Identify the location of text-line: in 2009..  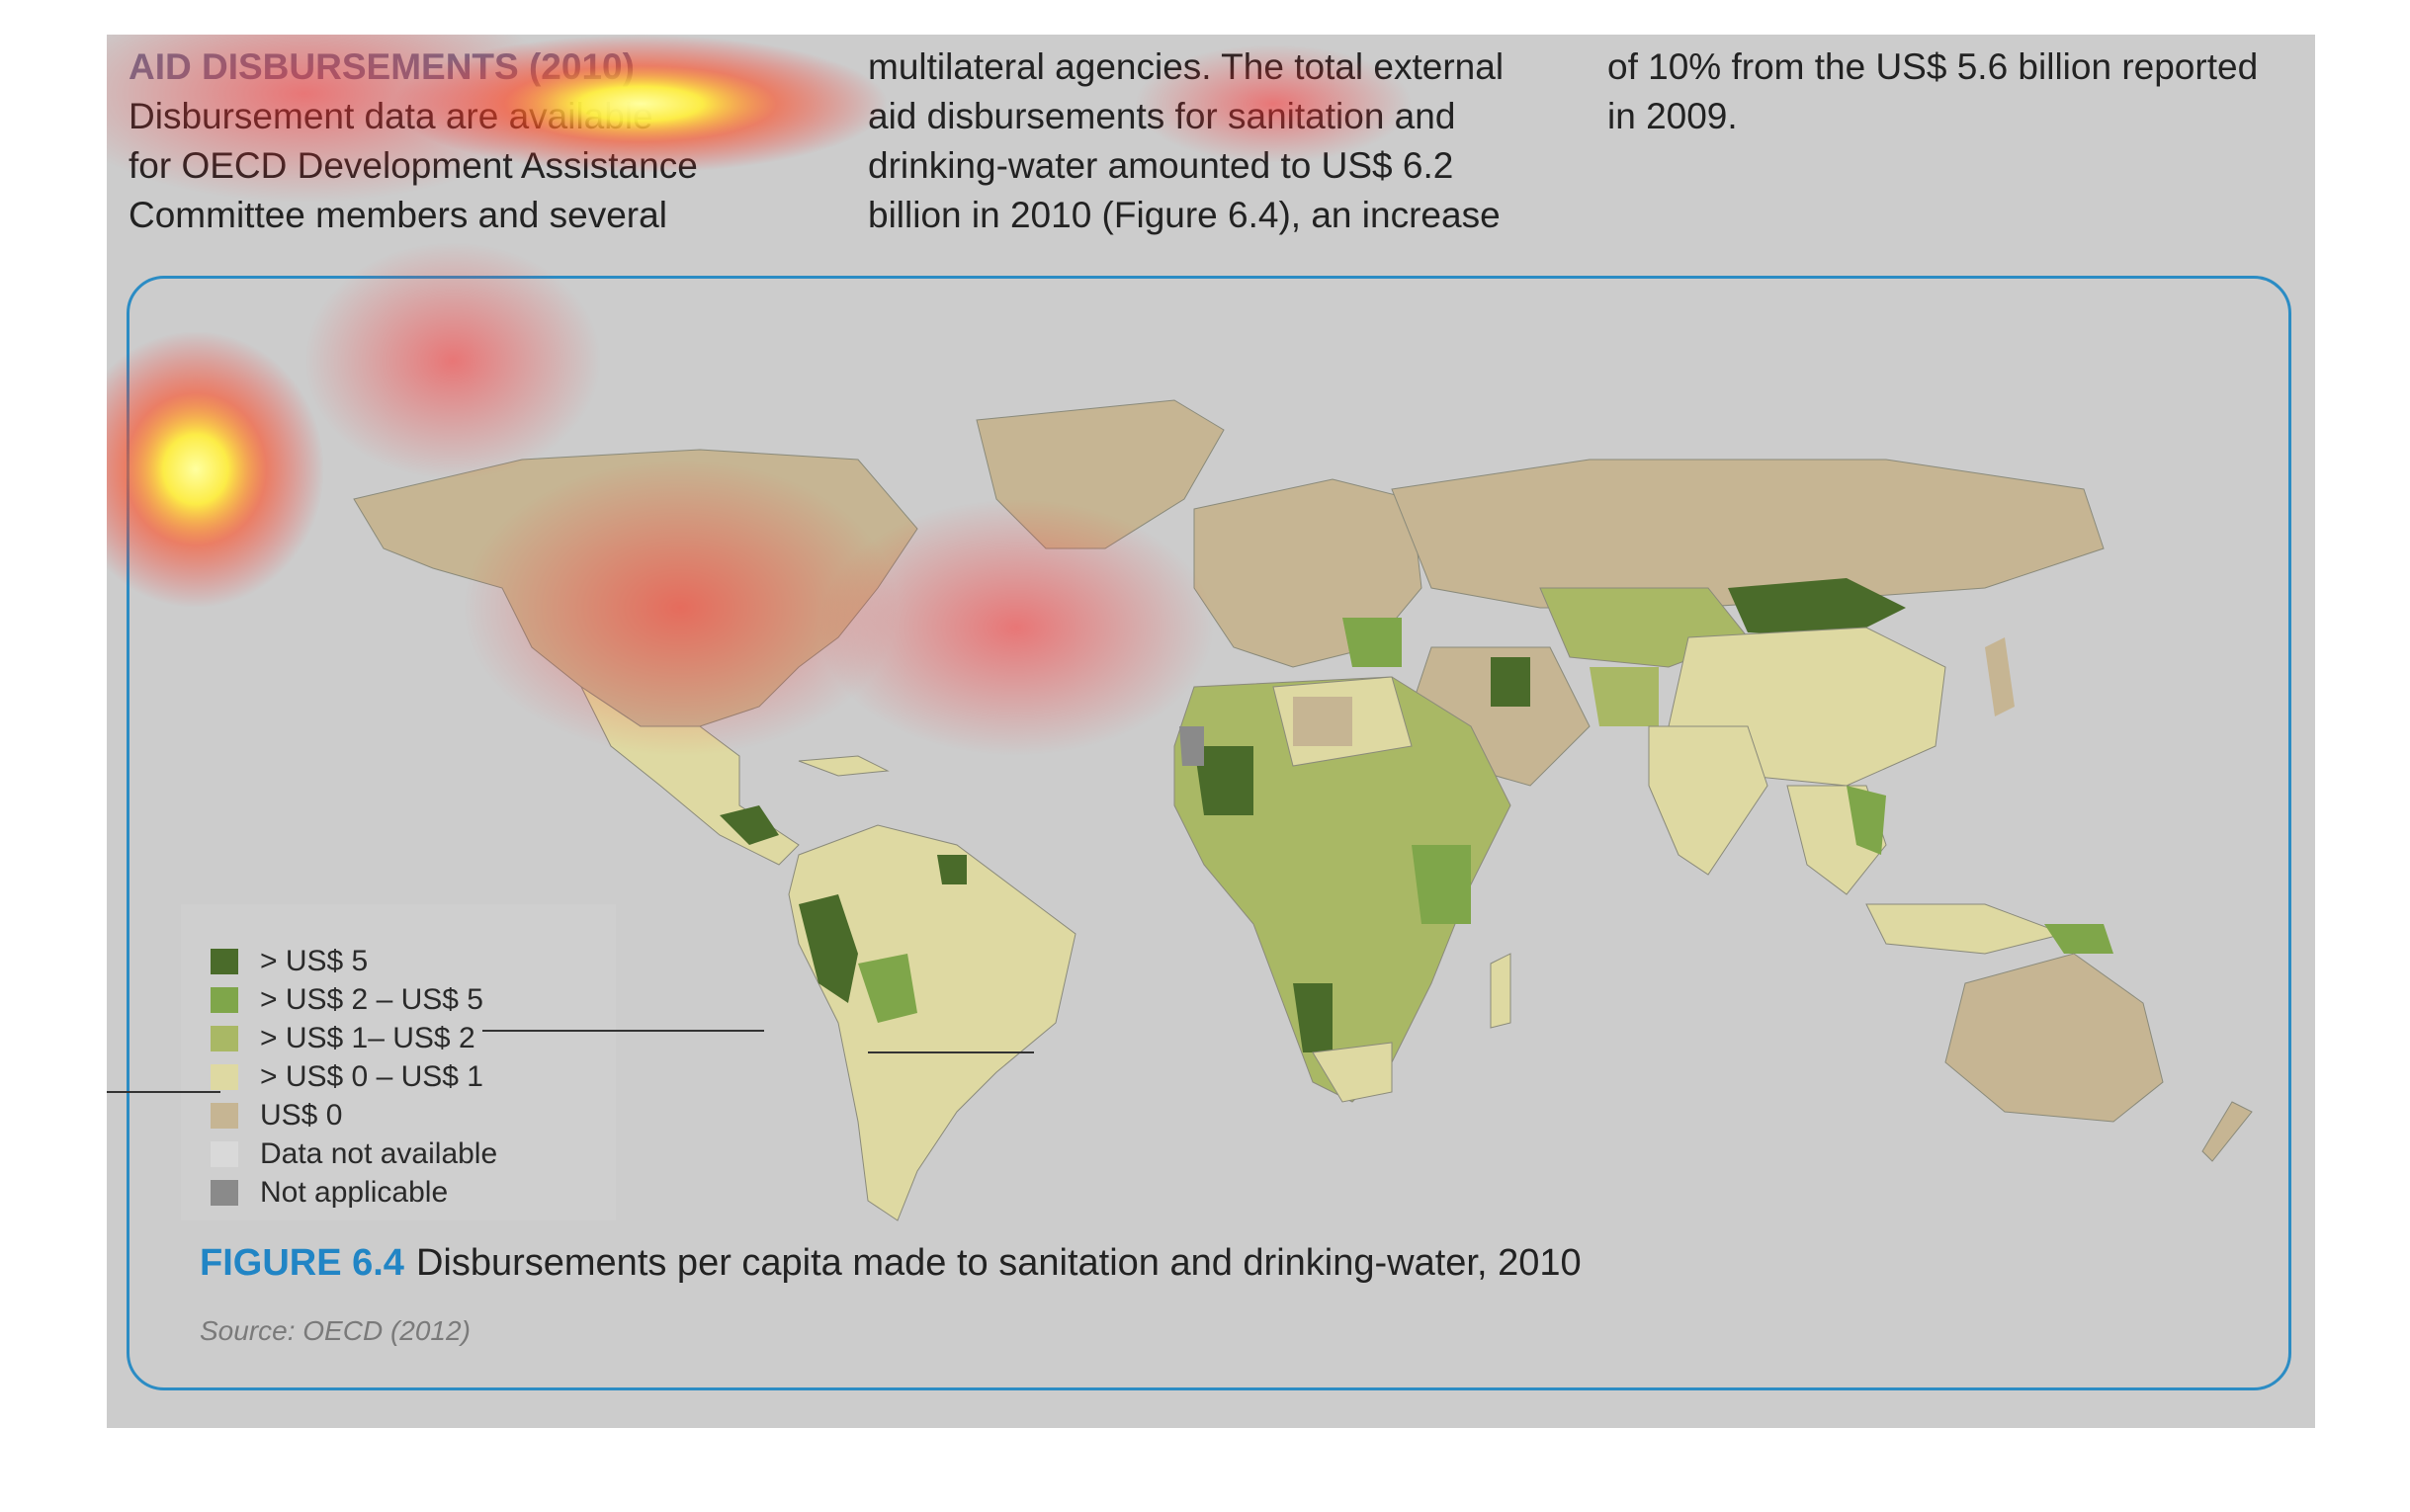
(1672, 116).